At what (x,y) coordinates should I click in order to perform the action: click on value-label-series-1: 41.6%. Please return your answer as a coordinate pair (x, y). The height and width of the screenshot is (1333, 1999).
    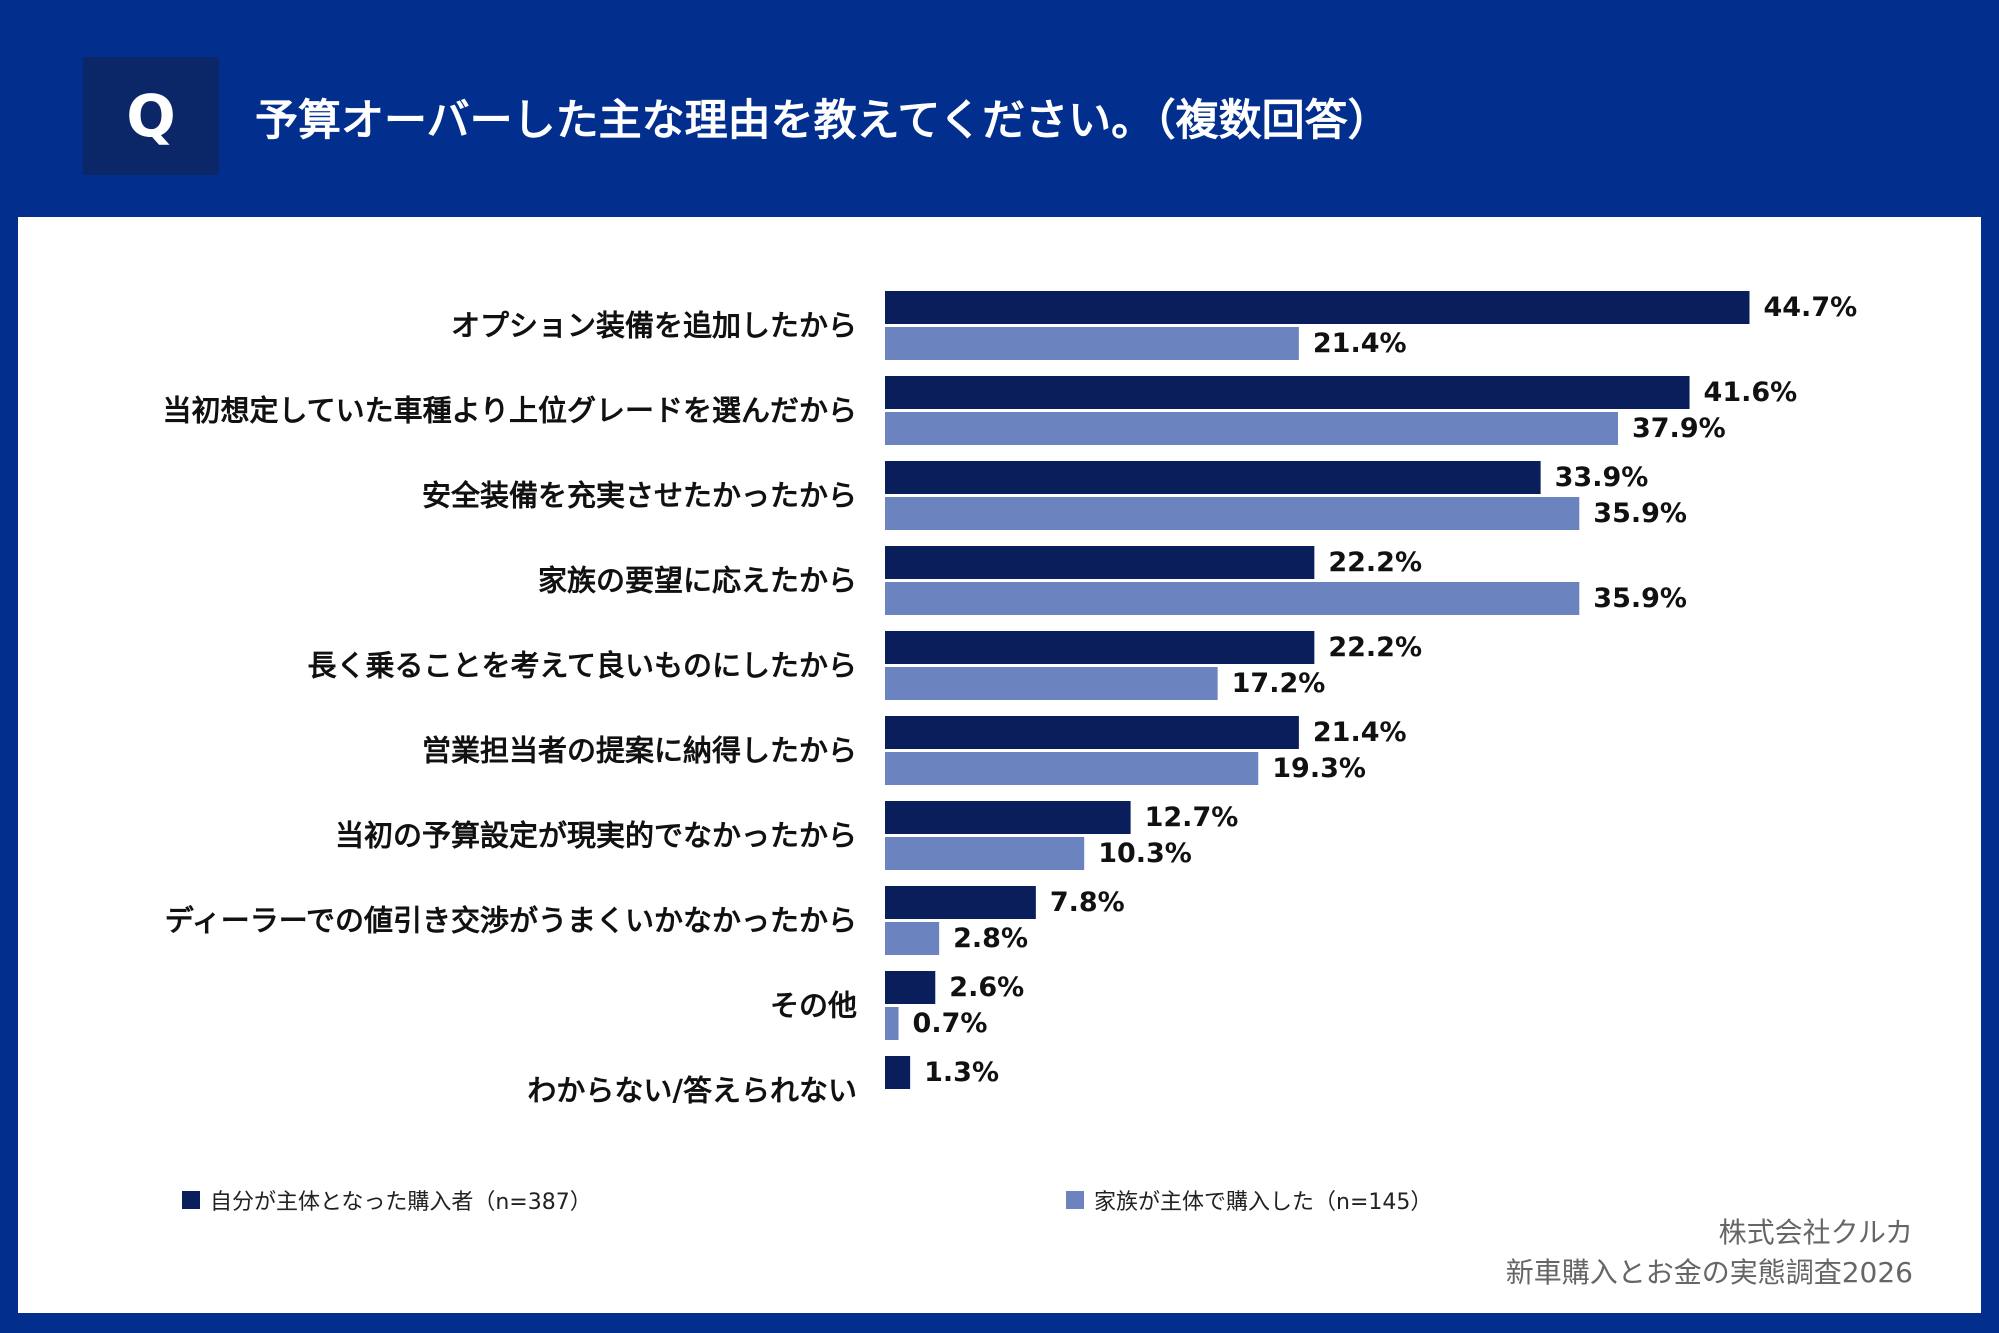
    Looking at the image, I should click on (1751, 392).